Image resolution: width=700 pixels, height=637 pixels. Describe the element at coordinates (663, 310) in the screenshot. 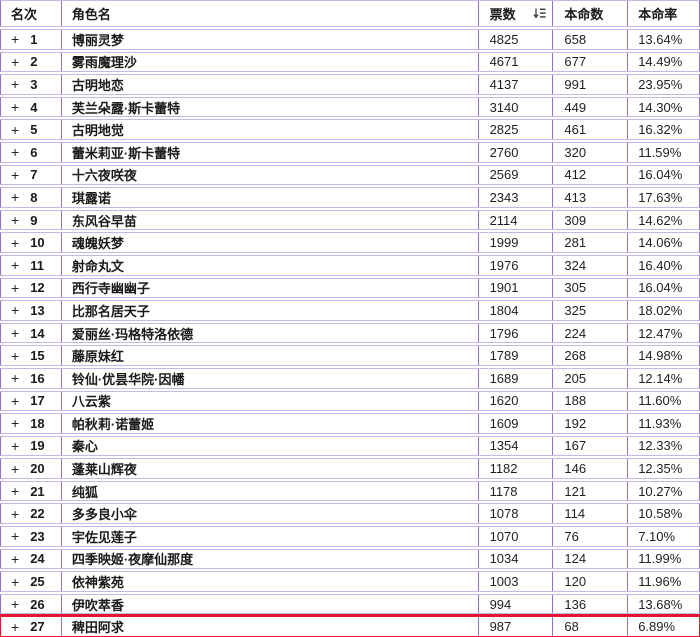

I see `benming-rate-cell: 18.02%` at that location.